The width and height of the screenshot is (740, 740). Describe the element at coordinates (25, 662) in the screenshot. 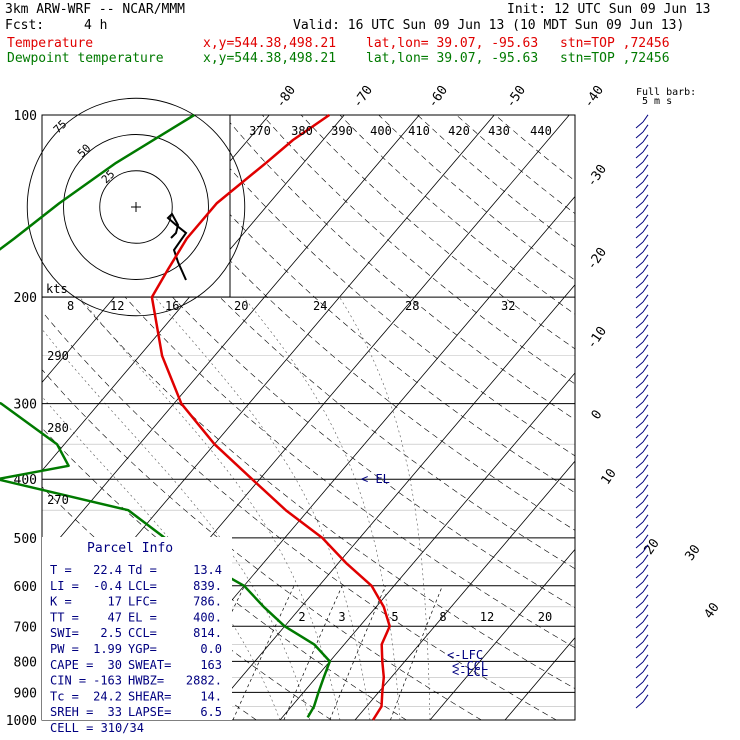

I see `pressure-tick-label: 800` at that location.